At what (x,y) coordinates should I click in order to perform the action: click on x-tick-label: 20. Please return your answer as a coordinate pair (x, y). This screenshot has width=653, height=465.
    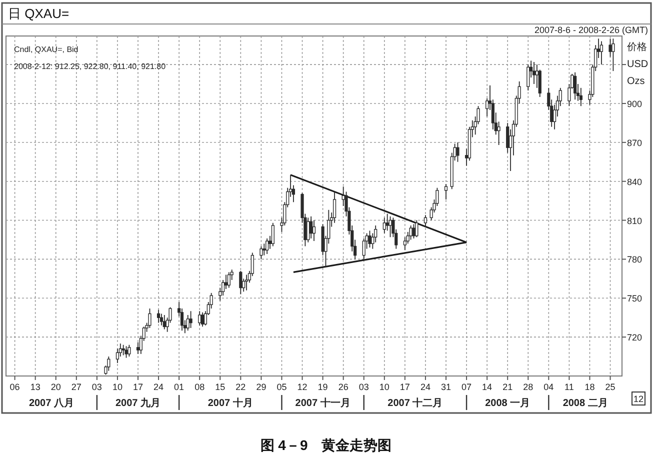
    Looking at the image, I should click on (55, 387).